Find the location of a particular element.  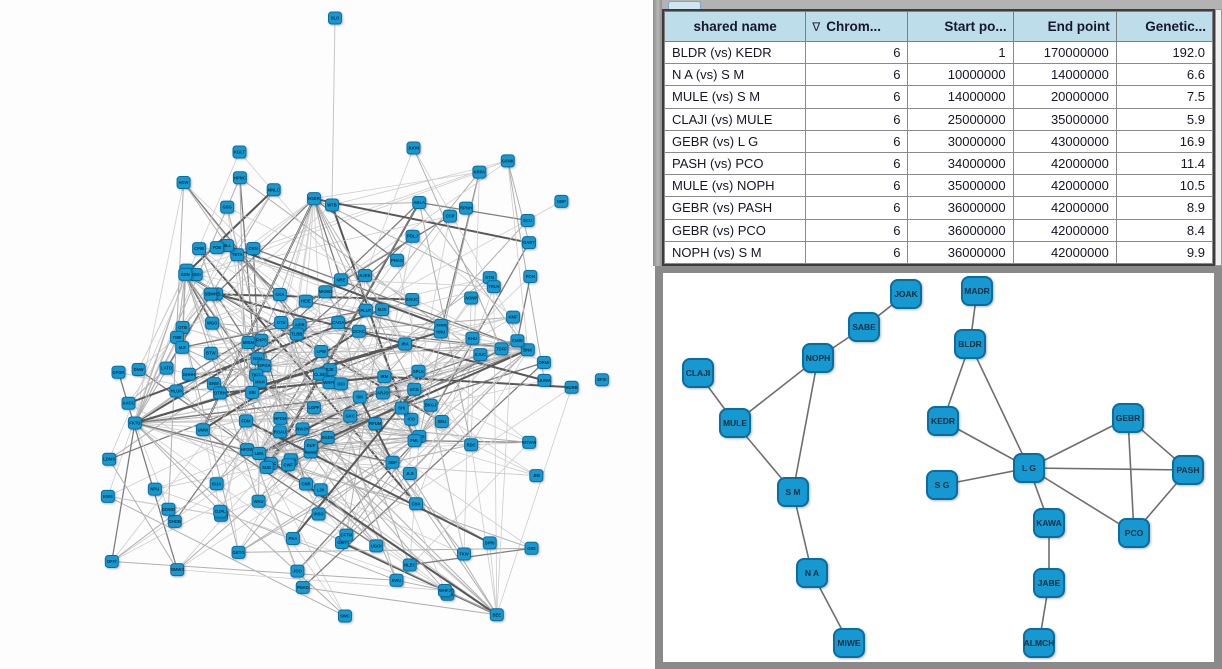

network-node: SIK is located at coordinates (359, 397).